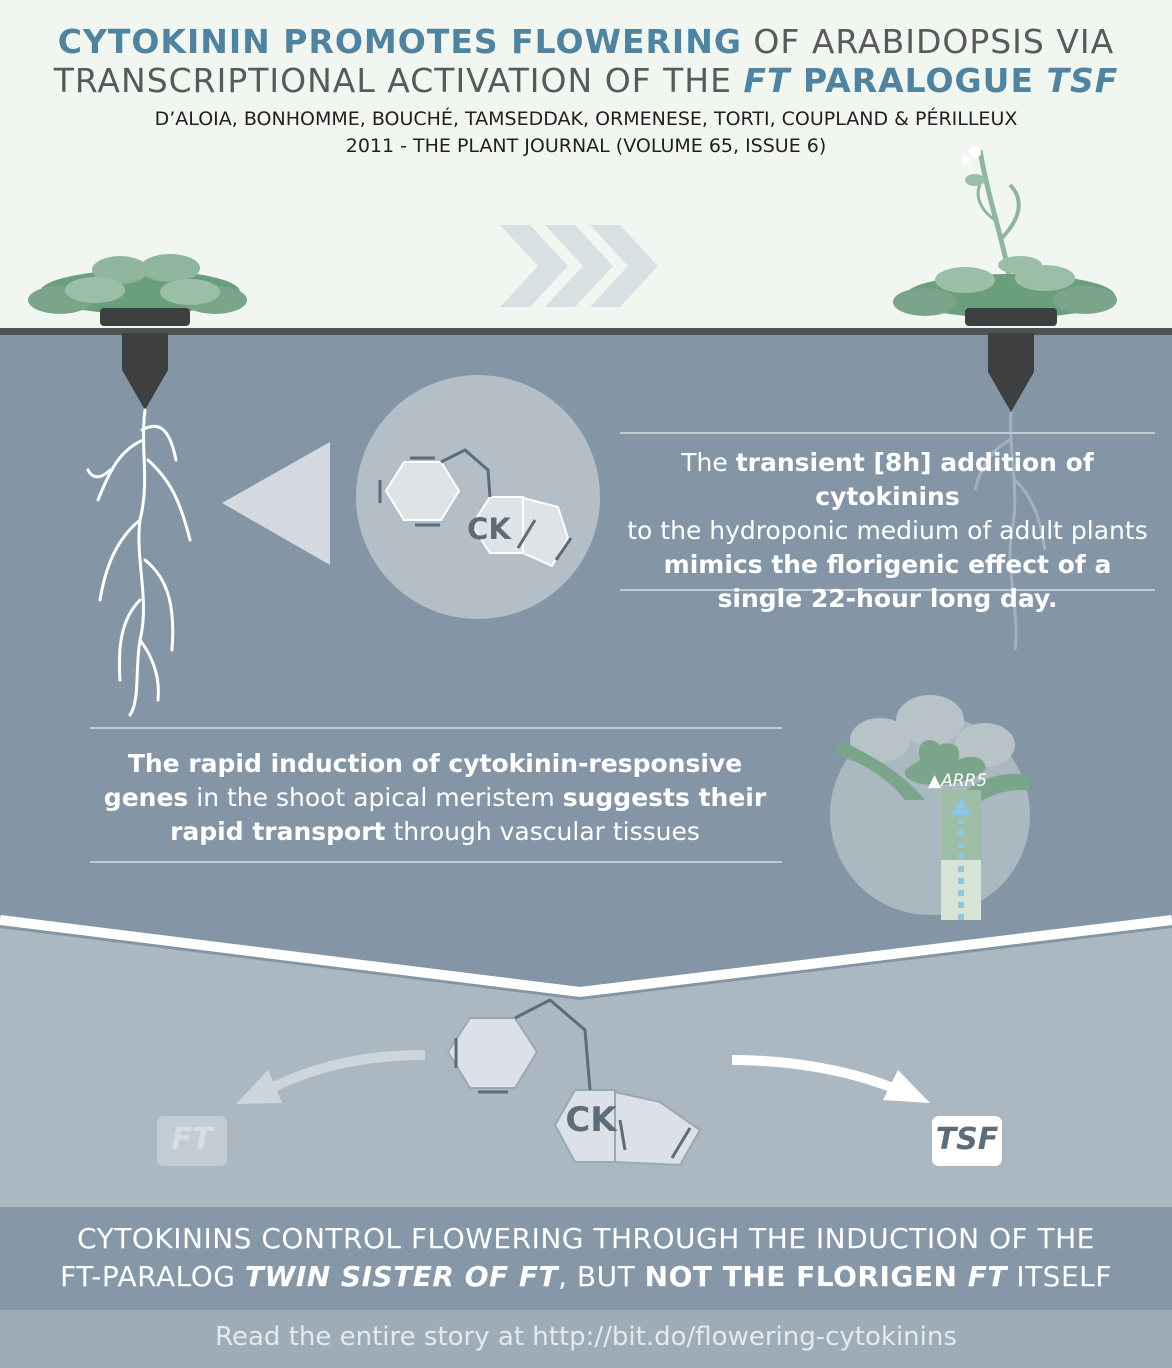  What do you see at coordinates (586, 956) in the screenshot?
I see `chevron-divider` at bounding box center [586, 956].